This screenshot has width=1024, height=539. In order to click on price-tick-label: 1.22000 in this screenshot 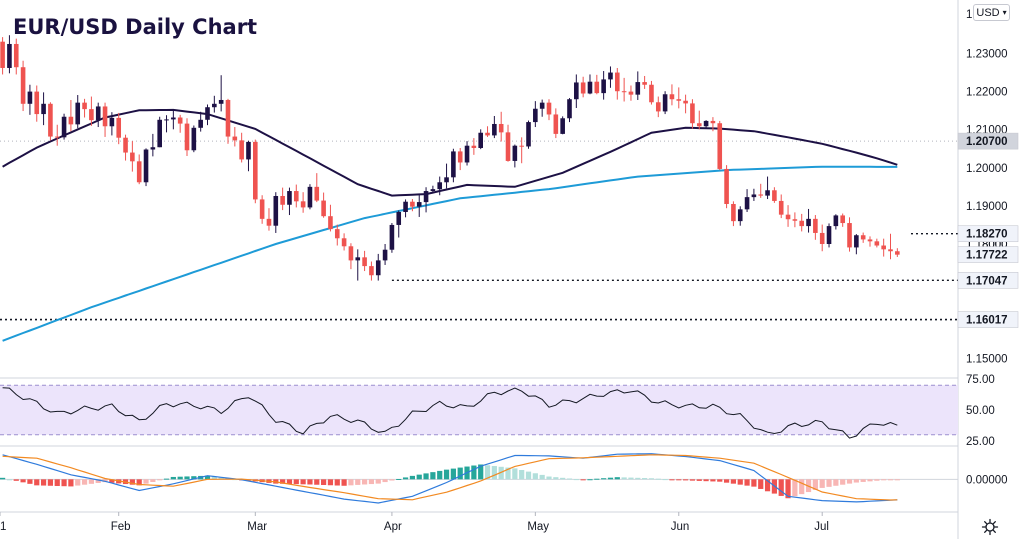, I will do `click(987, 93)`.